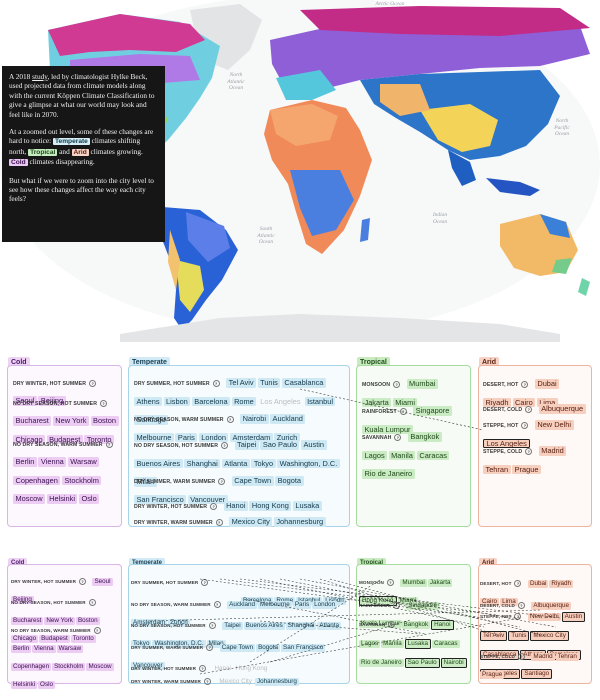 Image resolution: width=600 pixels, height=700 pixels. What do you see at coordinates (71, 421) in the screenshot?
I see `city-chip: New York` at bounding box center [71, 421].